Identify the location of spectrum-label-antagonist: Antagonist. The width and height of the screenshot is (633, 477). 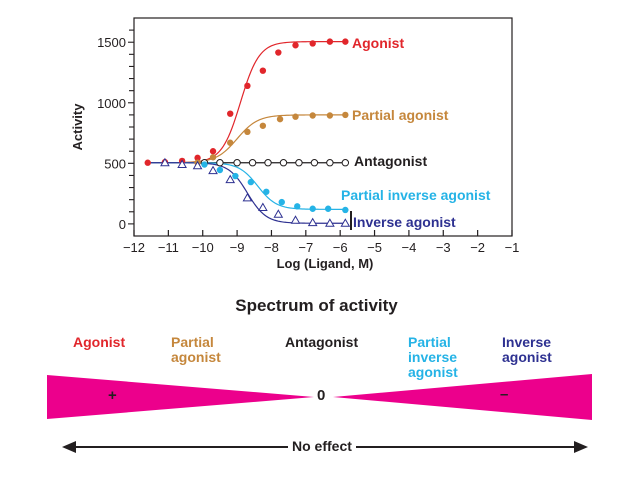
(322, 342).